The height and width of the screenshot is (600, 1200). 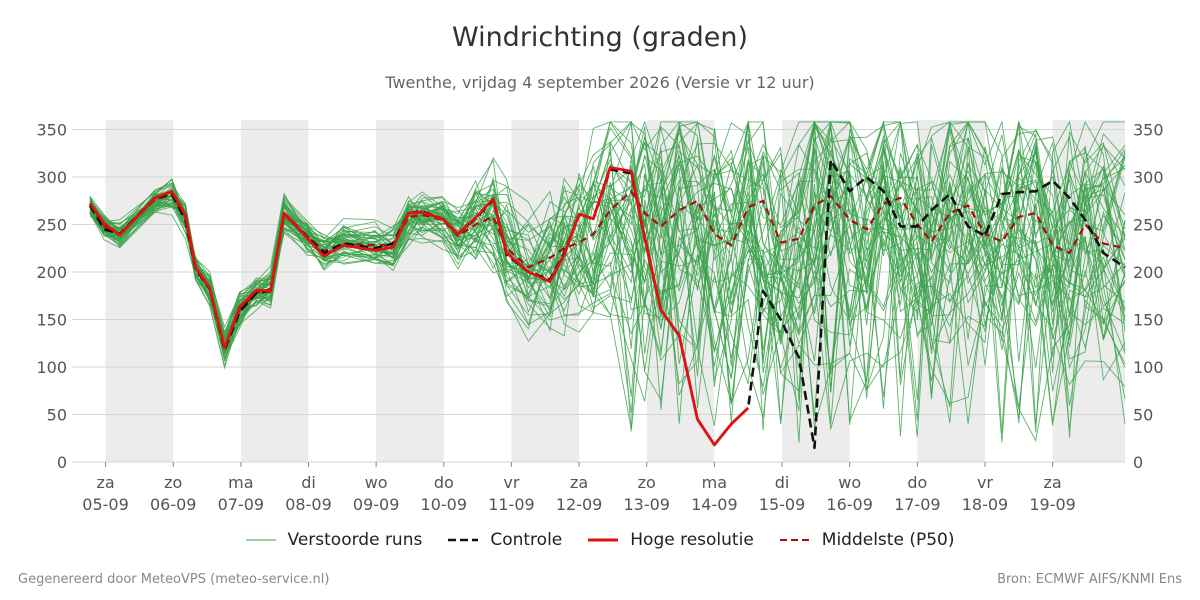 I want to click on legend-swatch-hires, so click(x=603, y=540).